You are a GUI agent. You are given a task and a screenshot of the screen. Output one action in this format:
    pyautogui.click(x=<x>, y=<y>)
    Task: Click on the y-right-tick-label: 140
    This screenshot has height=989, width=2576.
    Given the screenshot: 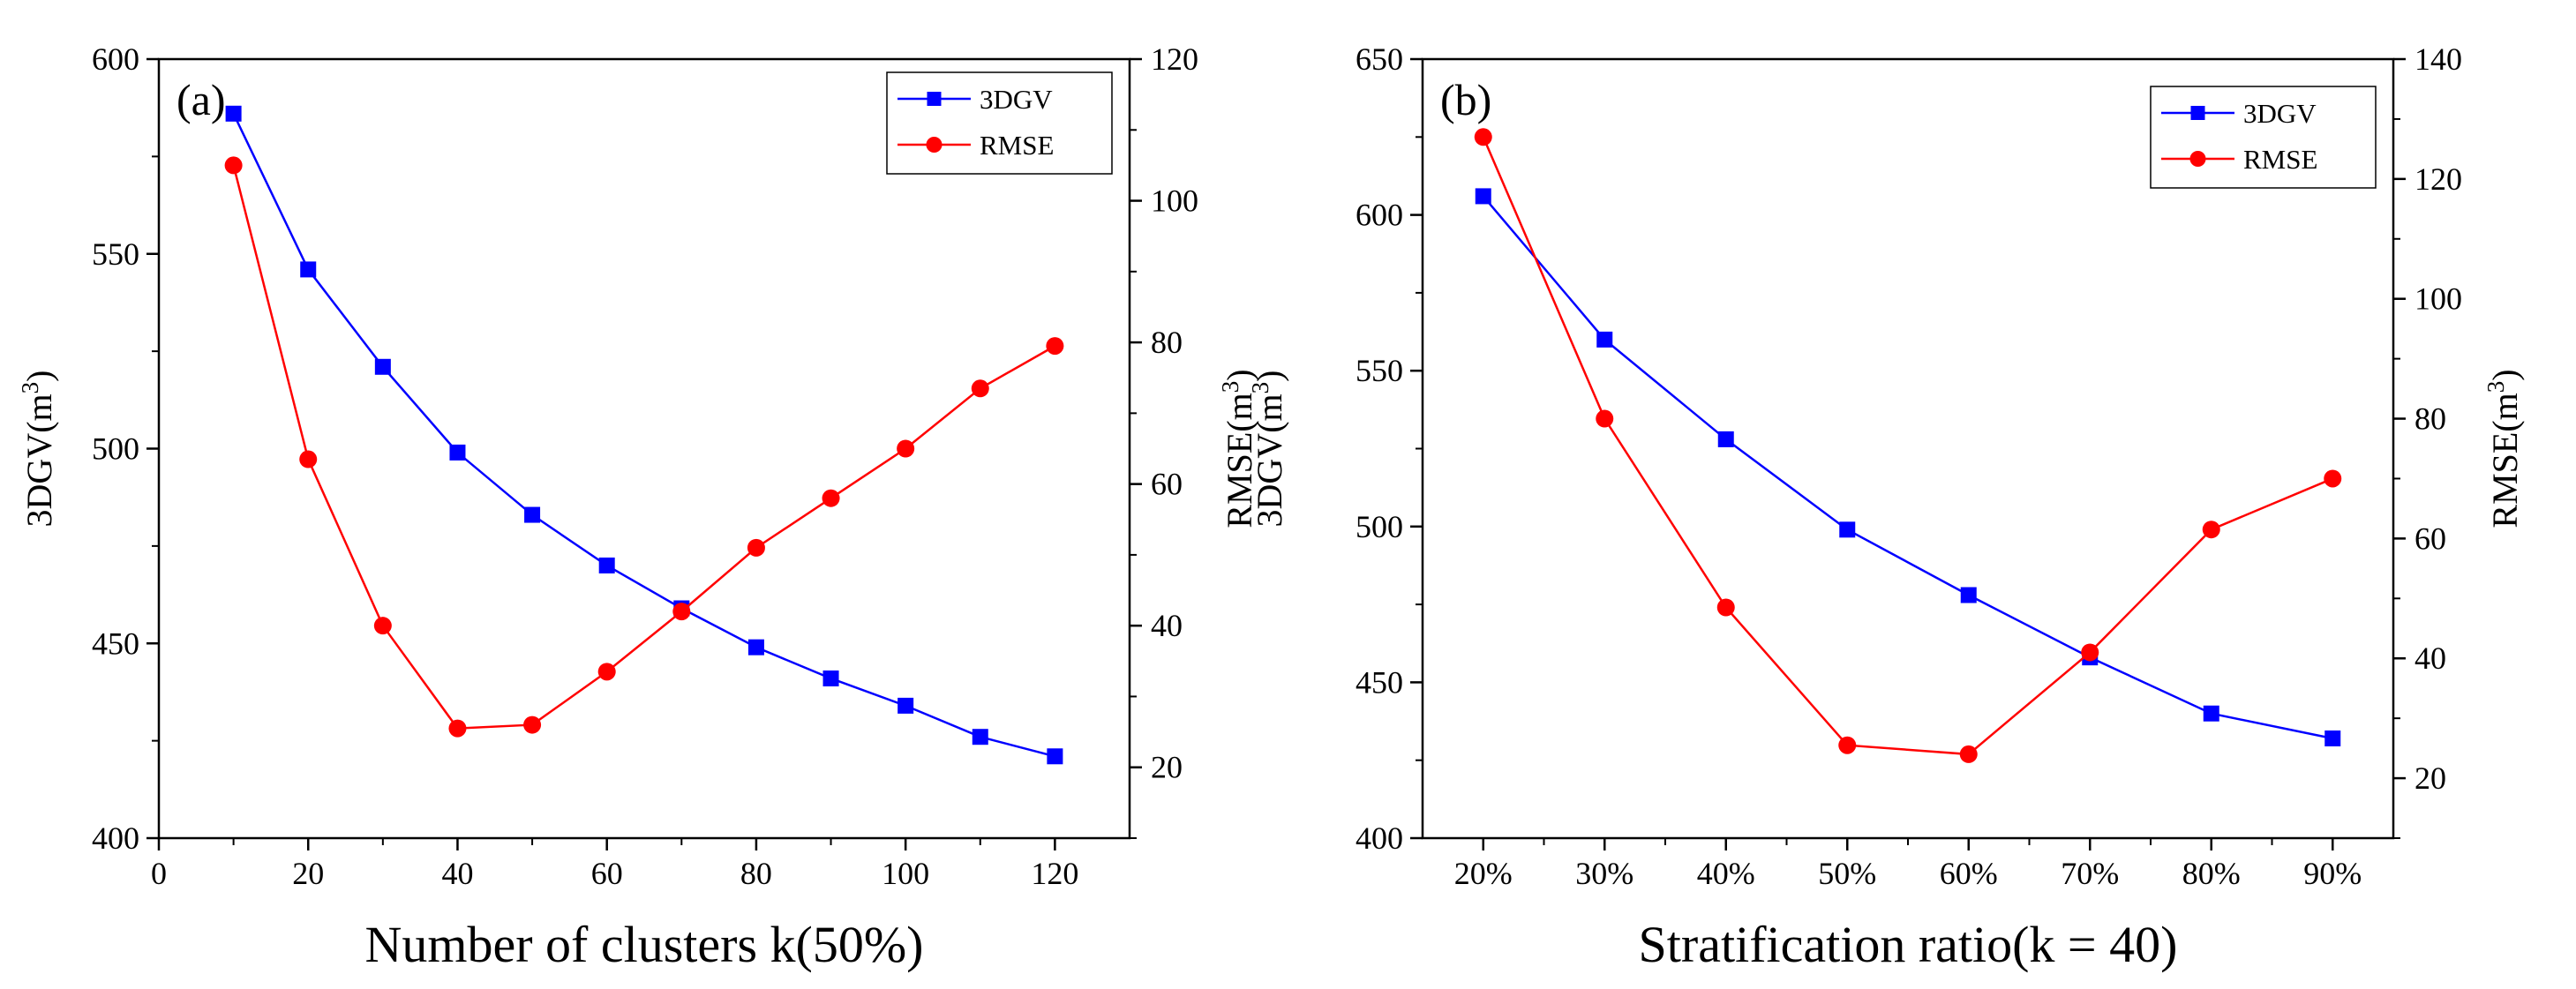 What is the action you would take?
    pyautogui.click(x=2438, y=59)
    